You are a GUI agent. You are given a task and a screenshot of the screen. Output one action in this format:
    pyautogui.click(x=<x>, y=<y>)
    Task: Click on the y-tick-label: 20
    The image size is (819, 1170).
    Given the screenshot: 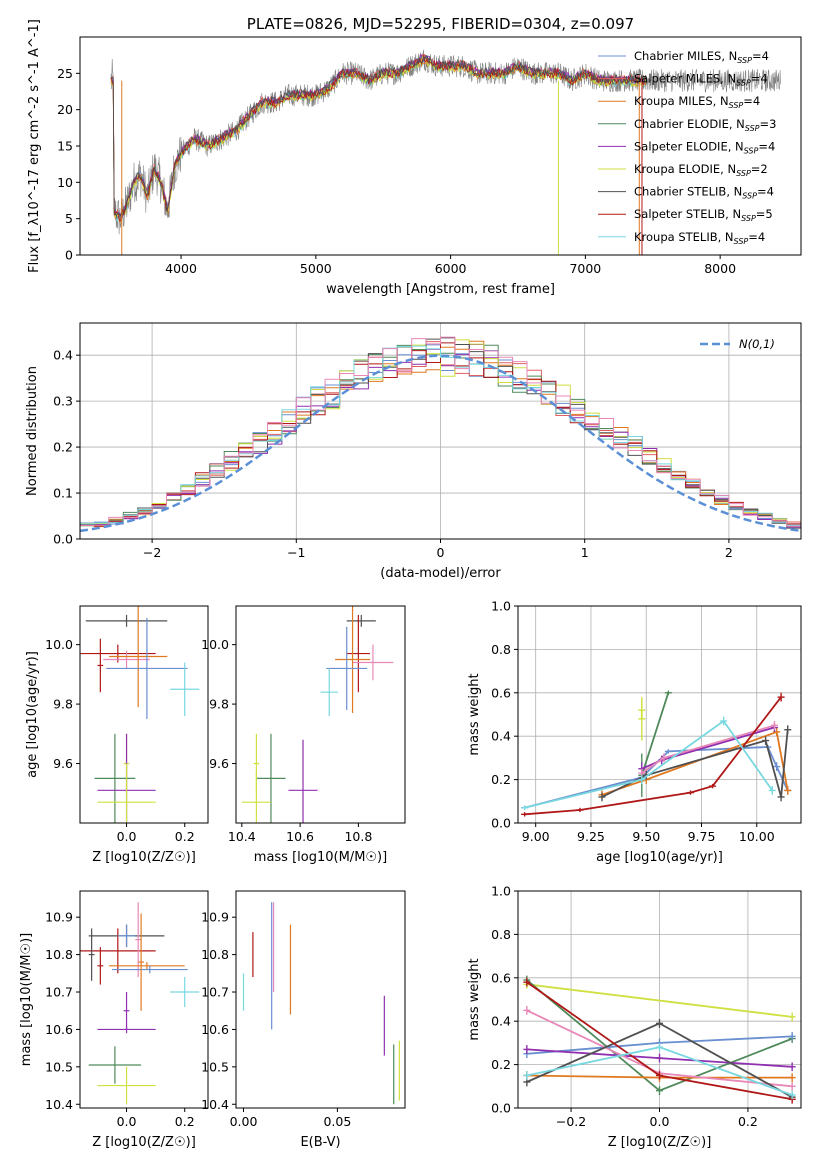 What is the action you would take?
    pyautogui.click(x=65, y=109)
    